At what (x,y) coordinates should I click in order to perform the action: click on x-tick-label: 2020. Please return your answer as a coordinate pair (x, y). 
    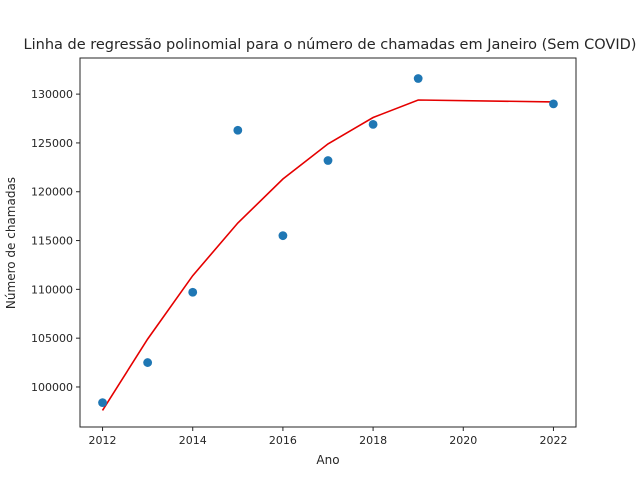
    Looking at the image, I should click on (463, 440).